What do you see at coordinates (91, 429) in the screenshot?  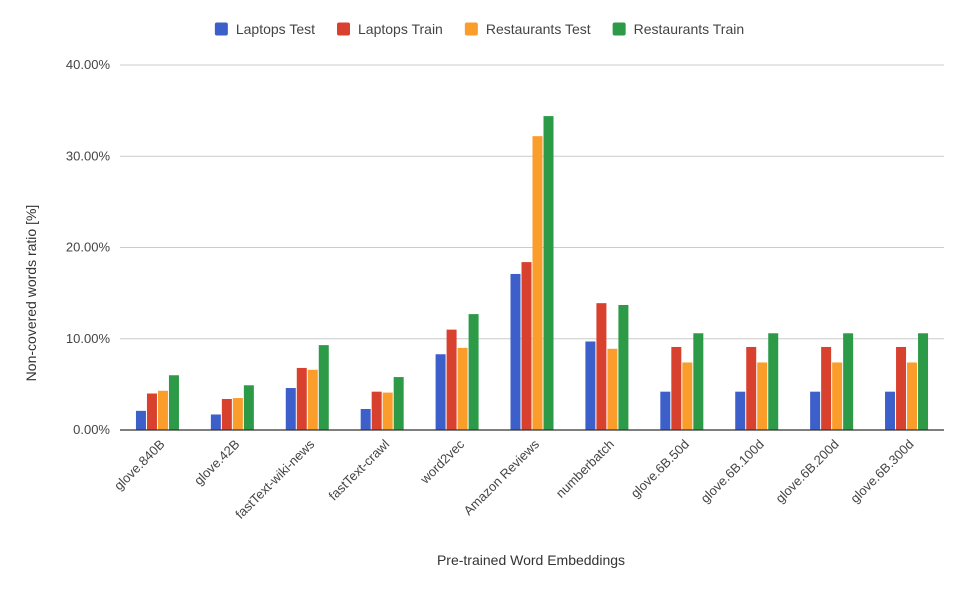 I see `y-tick-label: 0.00%` at bounding box center [91, 429].